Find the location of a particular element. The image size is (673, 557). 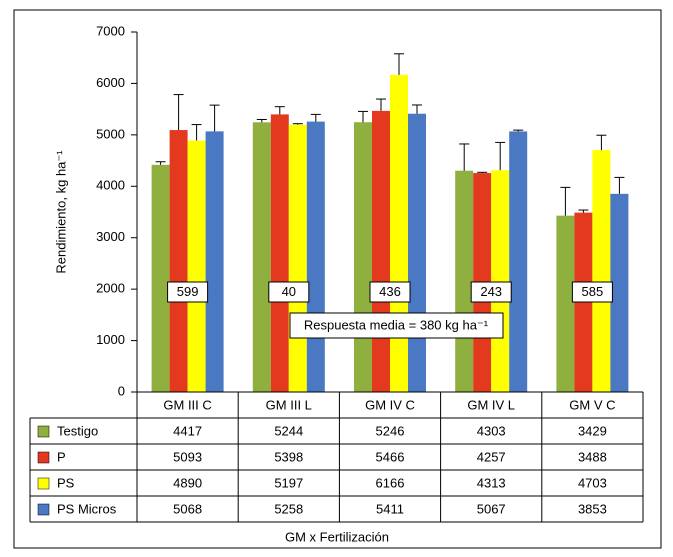

y-axis-label: Rendimiento, kg ha⁻¹ is located at coordinates (60, 212).